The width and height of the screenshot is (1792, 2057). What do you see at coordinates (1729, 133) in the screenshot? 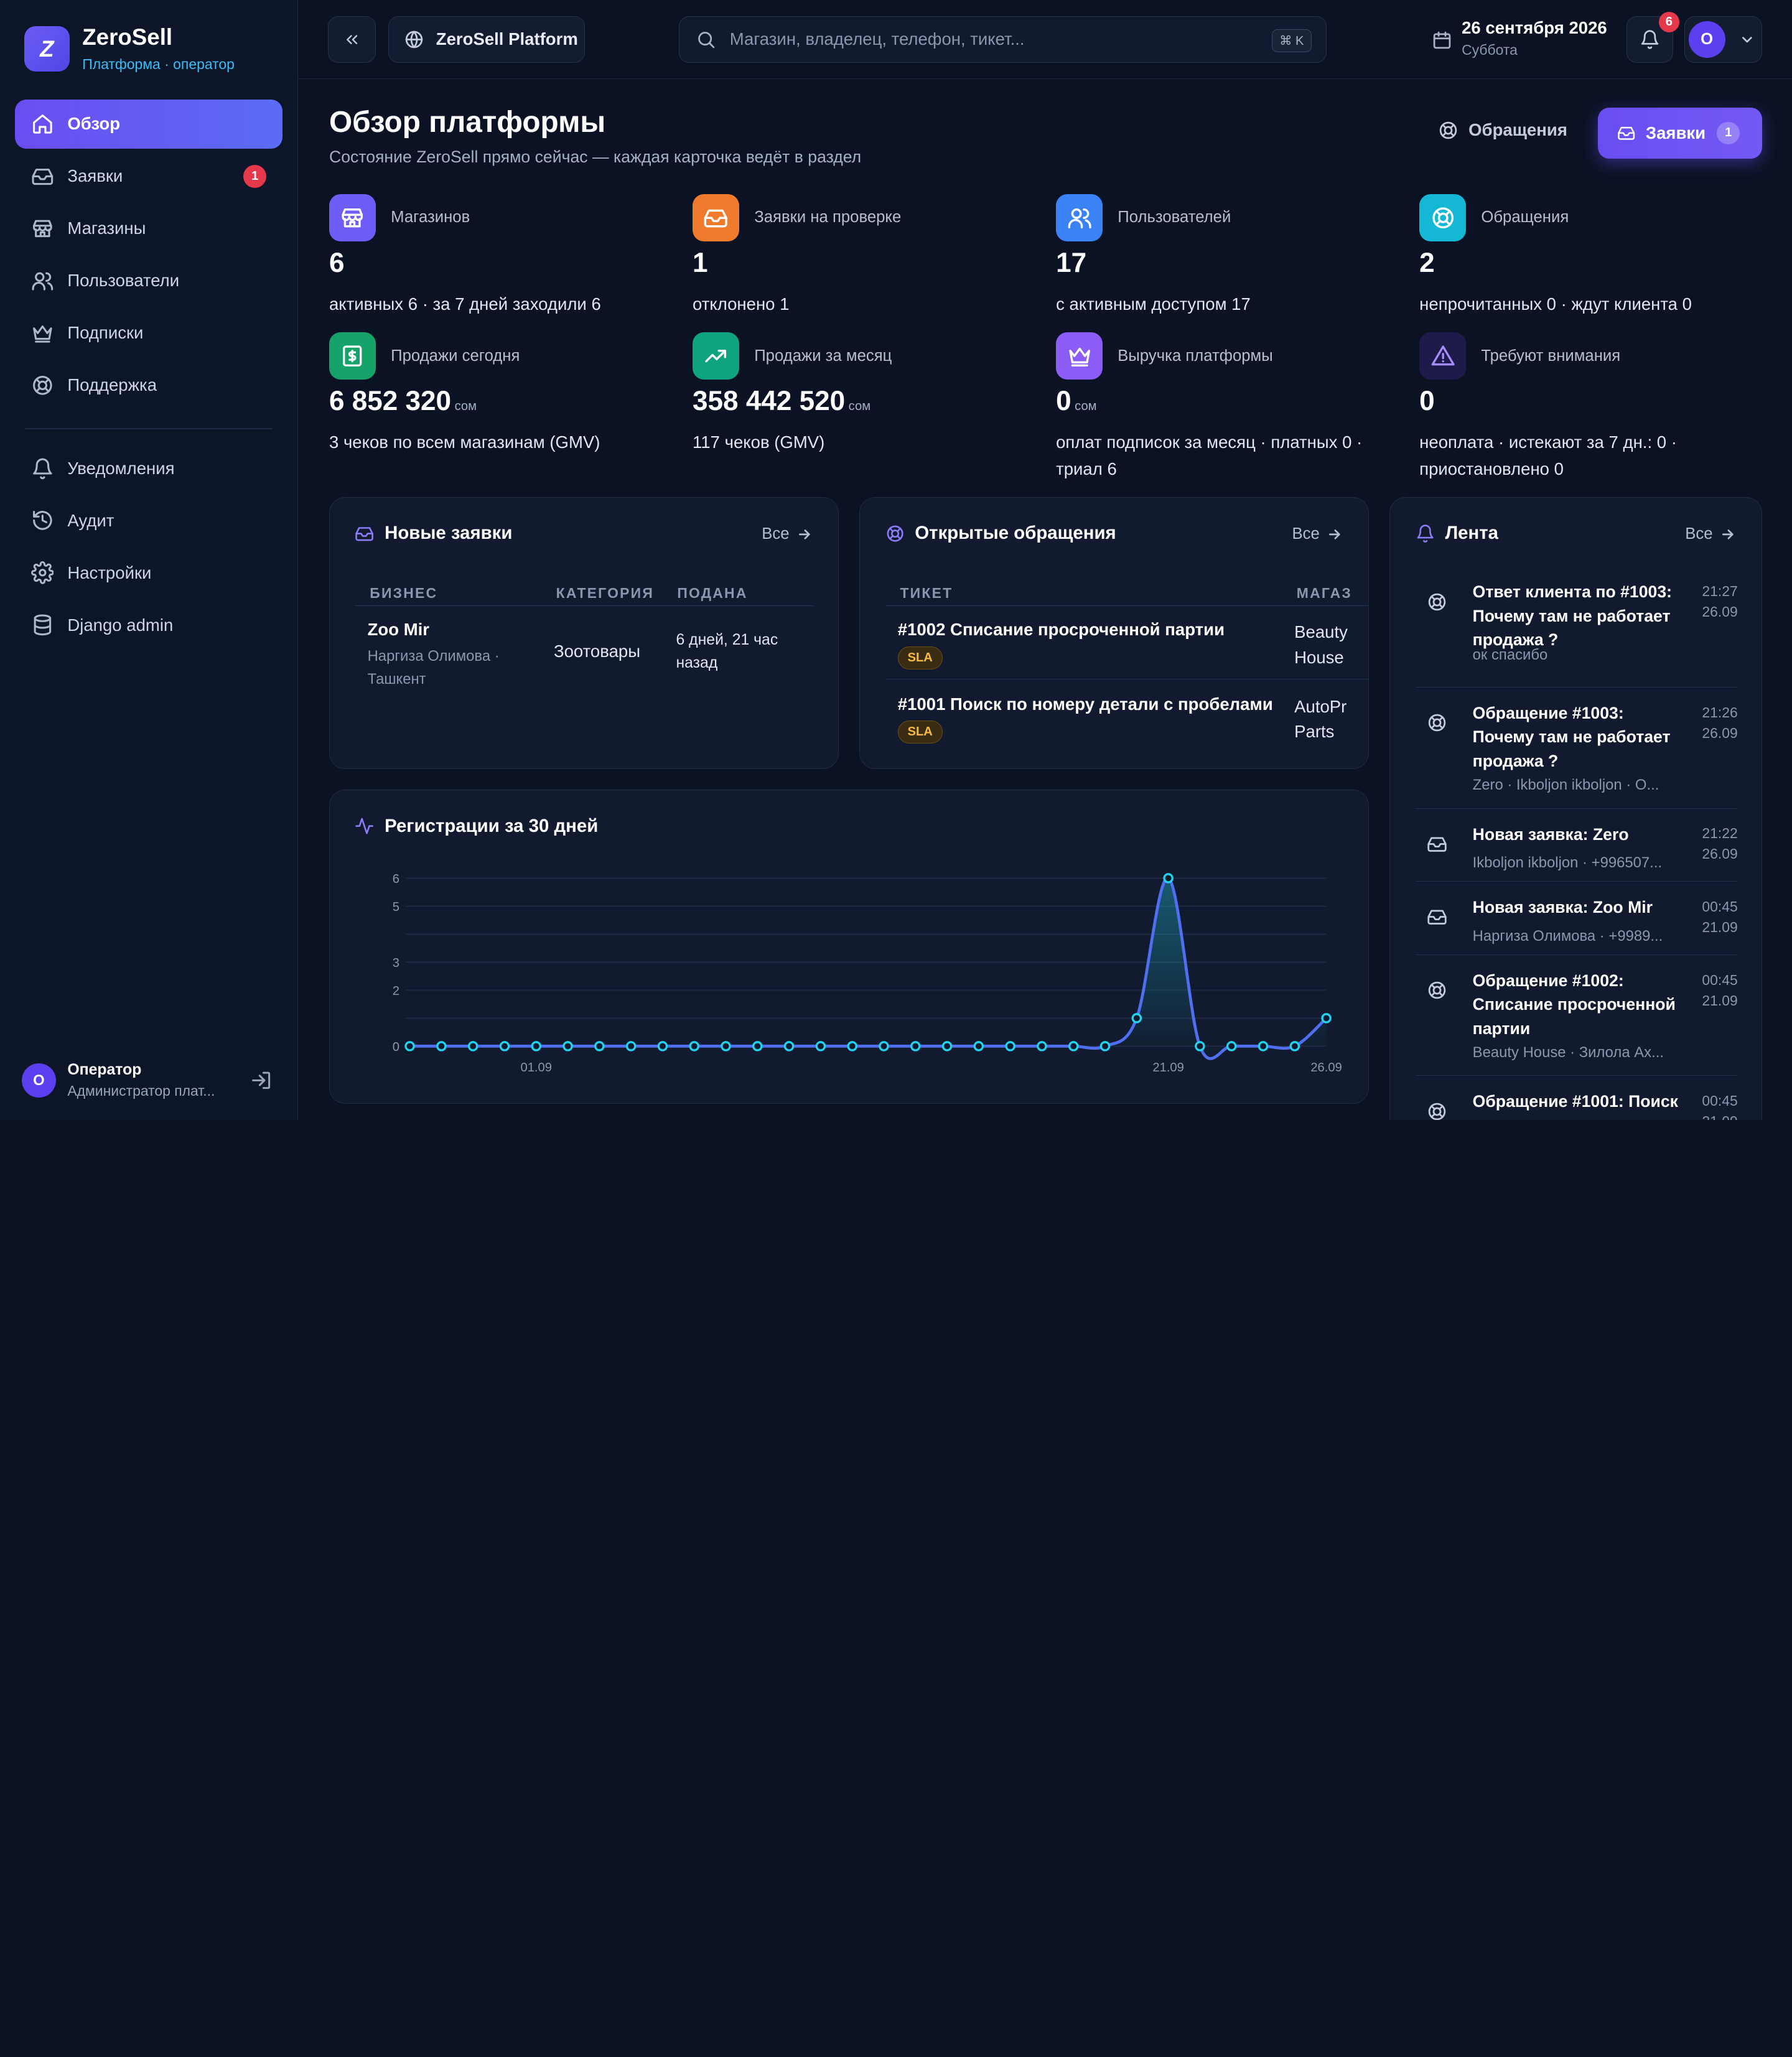
I see `requests-button-count: 1` at bounding box center [1729, 133].